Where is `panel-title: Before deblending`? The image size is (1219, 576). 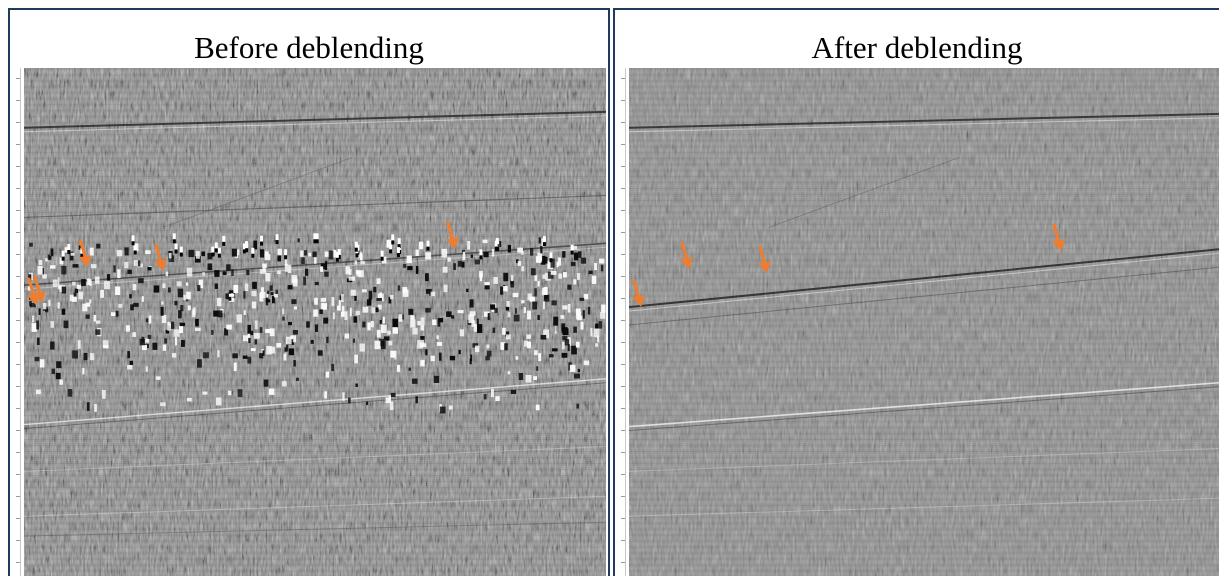
panel-title: Before deblending is located at coordinates (309, 47).